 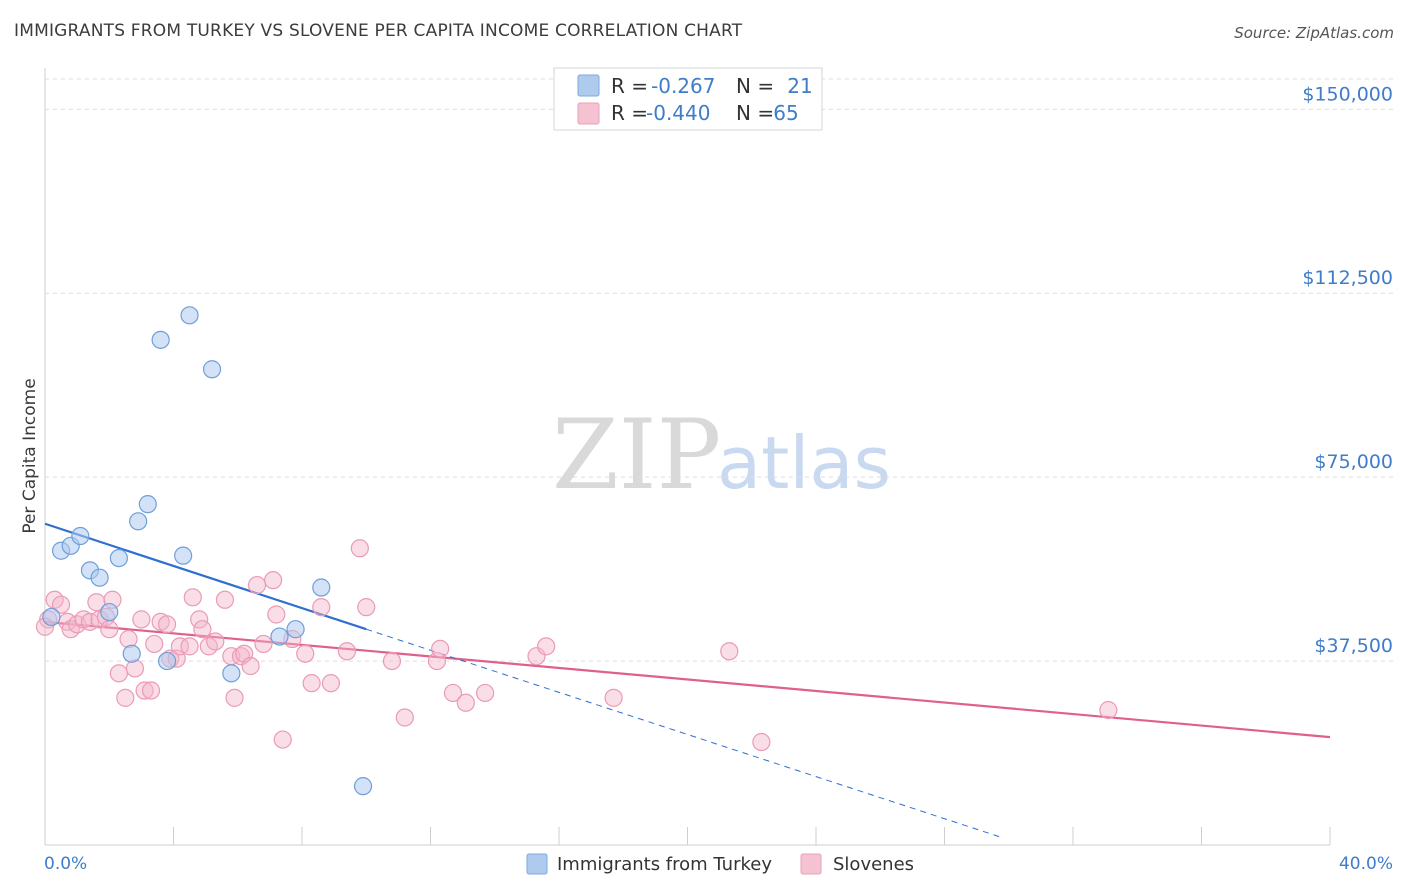 I want to click on legend-n-label-turkey: N =, so click(x=755, y=86).